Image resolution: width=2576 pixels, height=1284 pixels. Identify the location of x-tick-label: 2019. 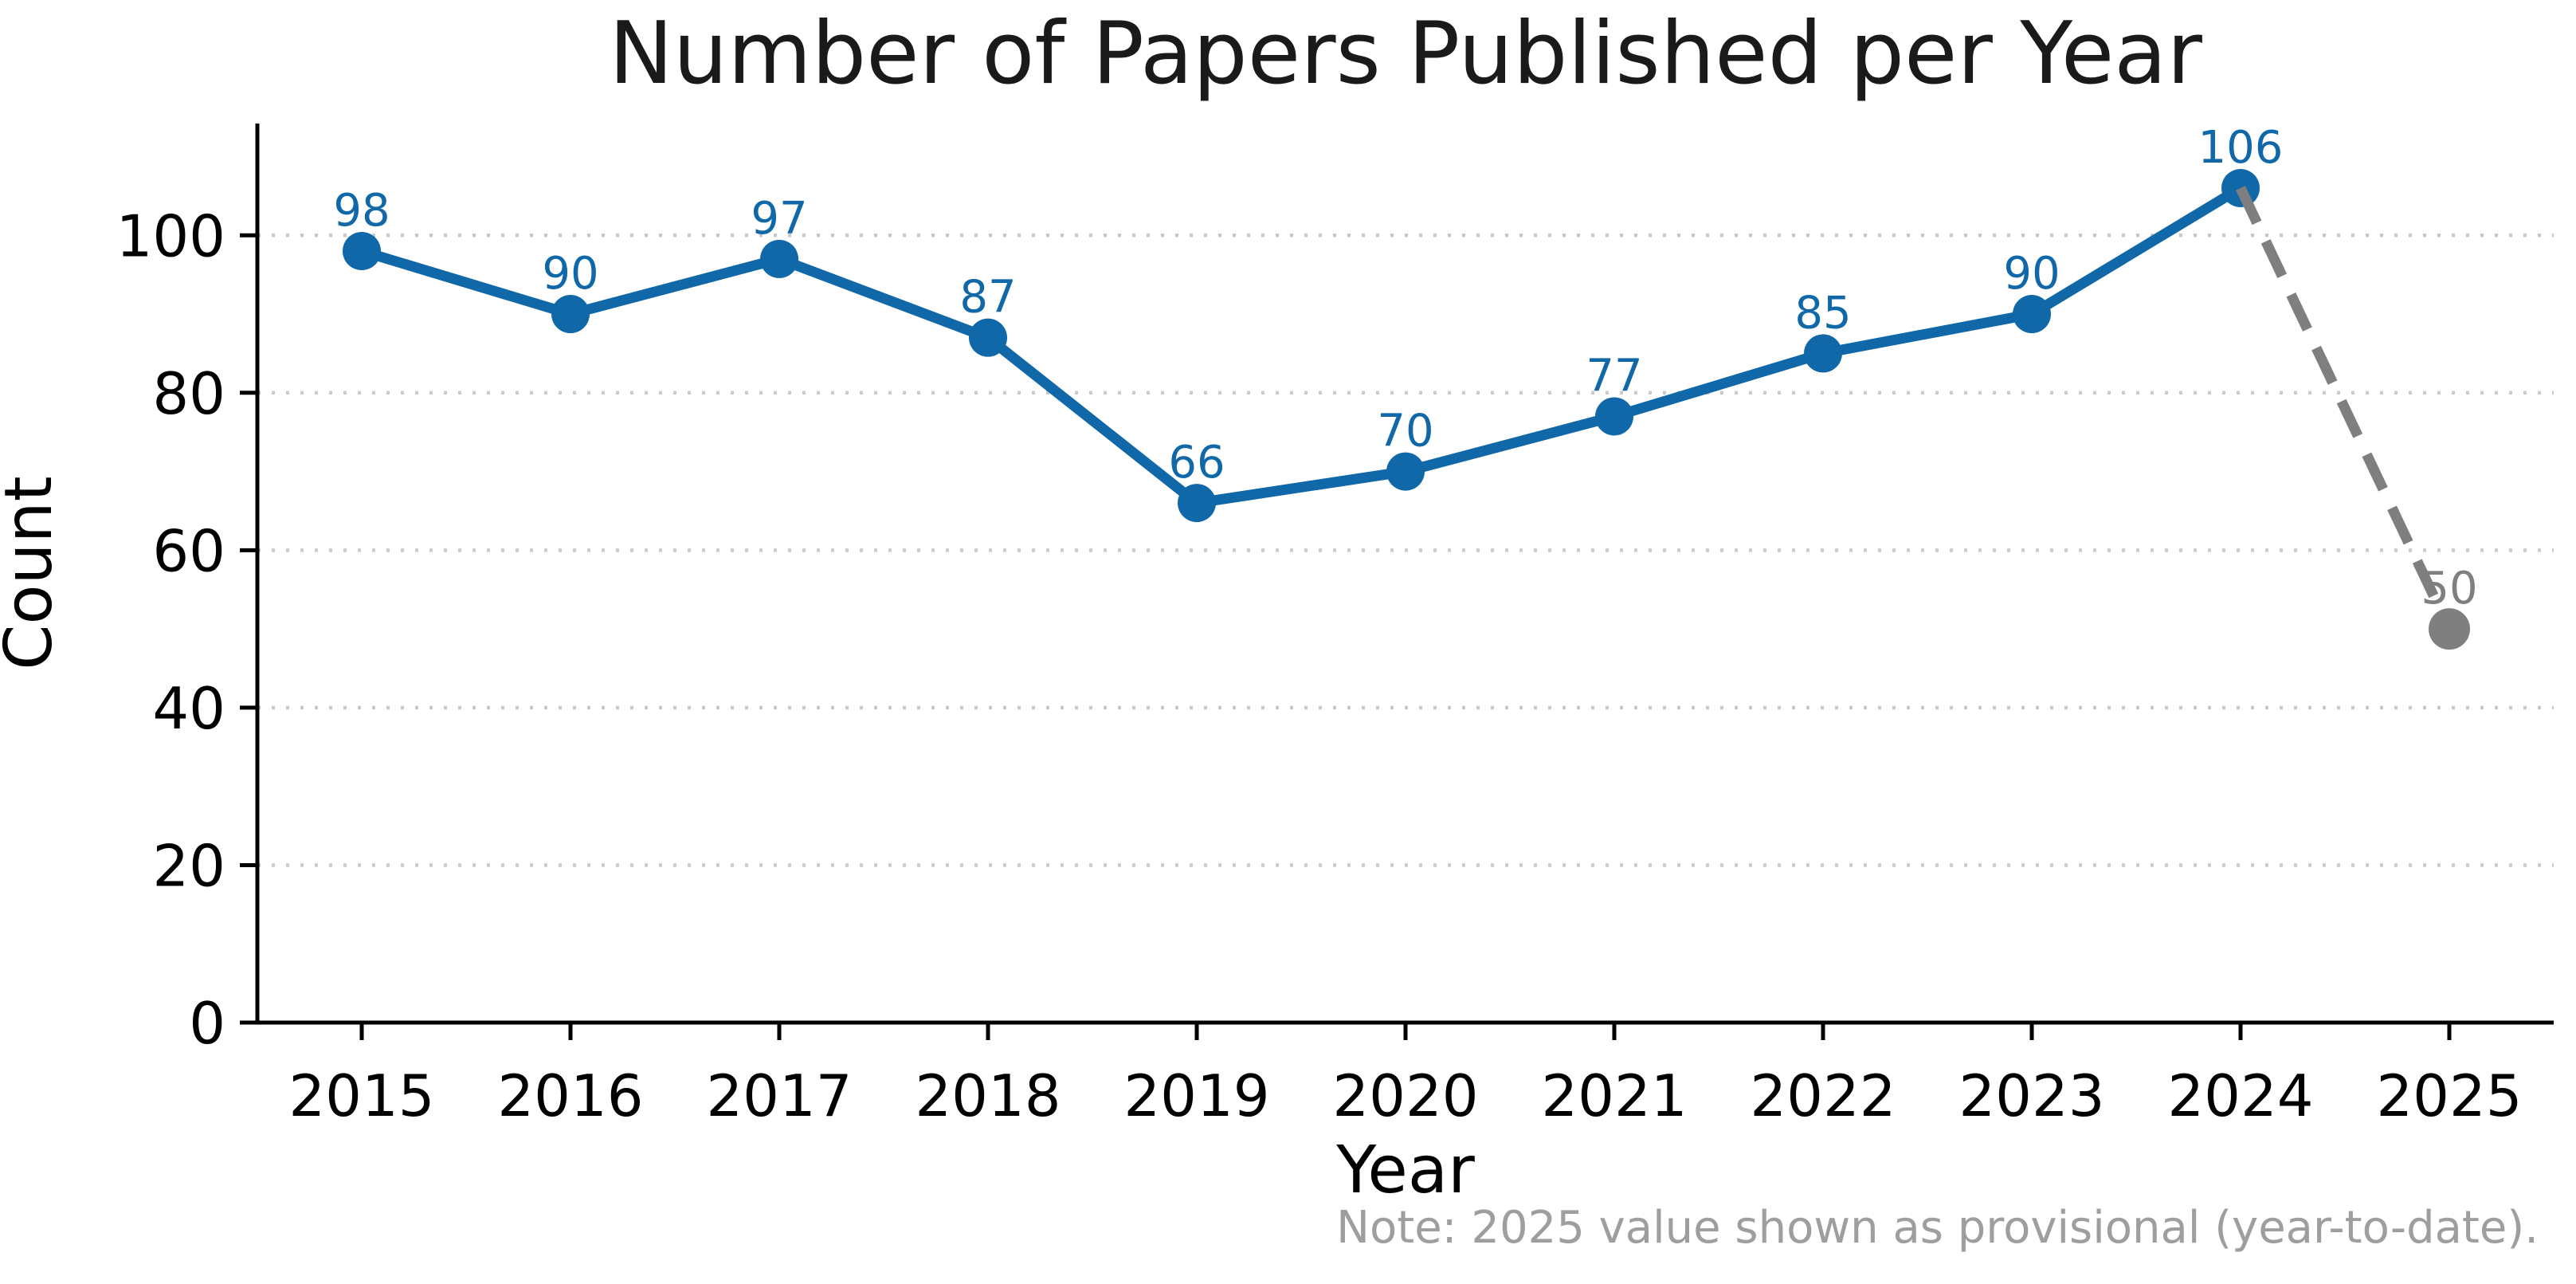
(1196, 1096).